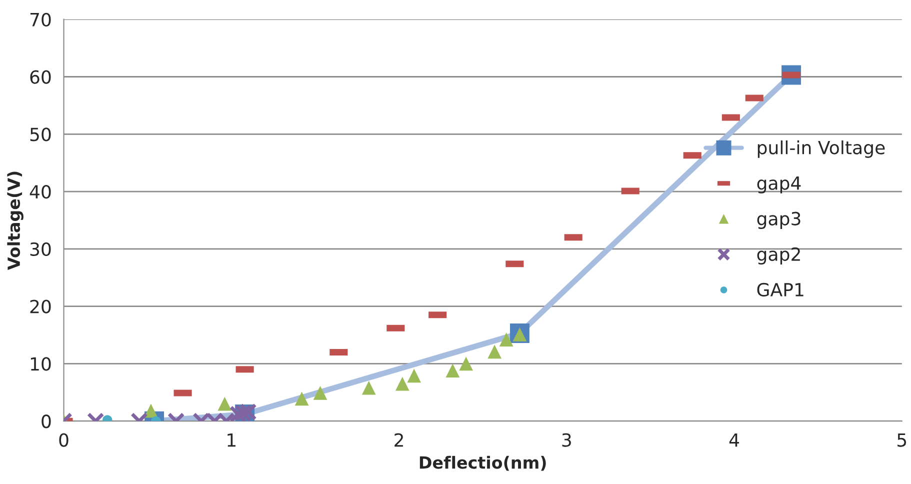  Describe the element at coordinates (40, 249) in the screenshot. I see `y-tick-label: 30` at that location.